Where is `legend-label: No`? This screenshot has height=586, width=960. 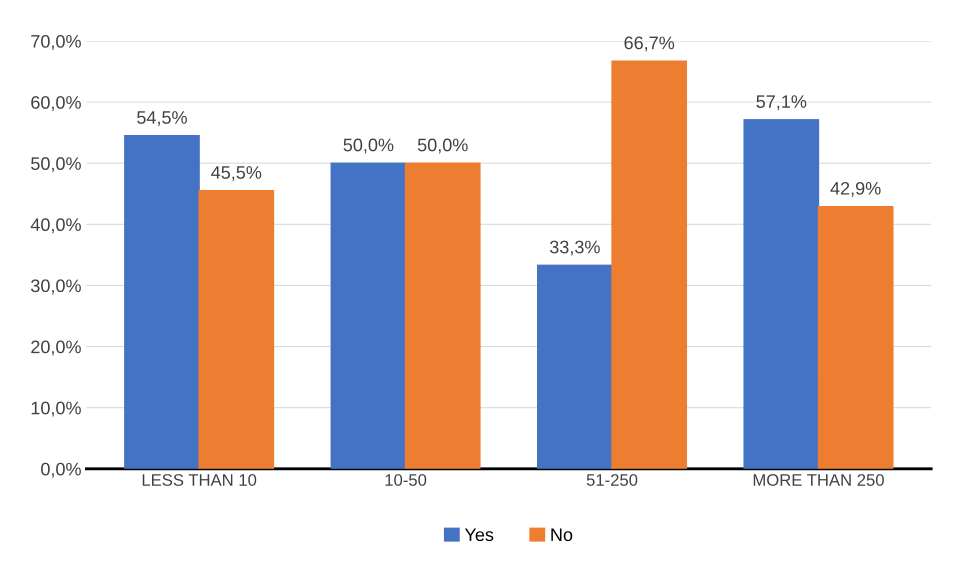
legend-label: No is located at coordinates (561, 535).